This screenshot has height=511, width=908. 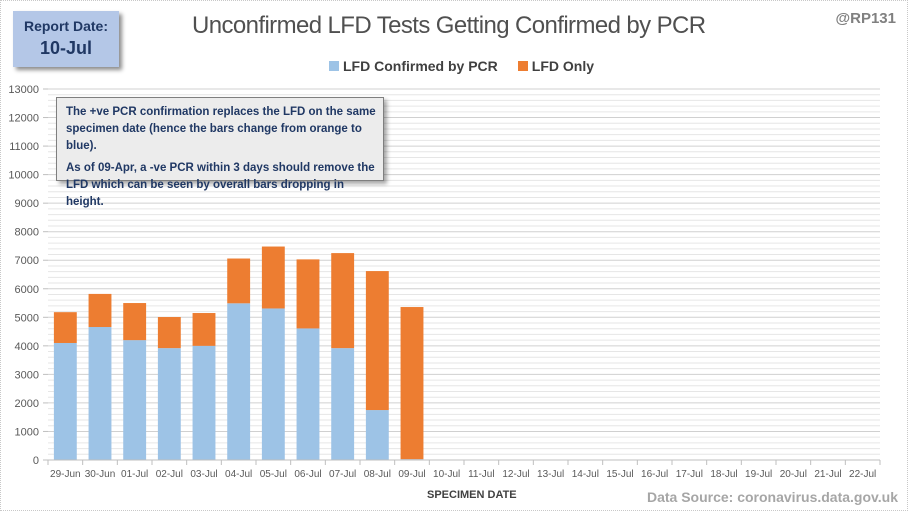 I want to click on bar-lfd-only-01-Jul, so click(x=135, y=322).